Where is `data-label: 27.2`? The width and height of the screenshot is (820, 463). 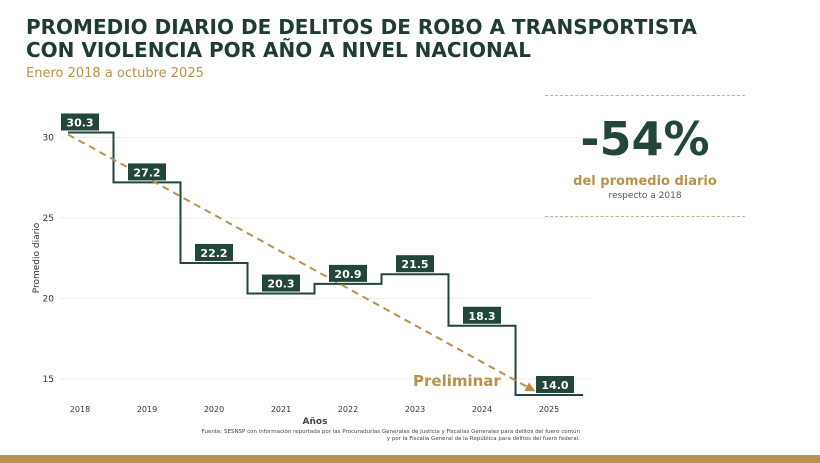 data-label: 27.2 is located at coordinates (147, 172).